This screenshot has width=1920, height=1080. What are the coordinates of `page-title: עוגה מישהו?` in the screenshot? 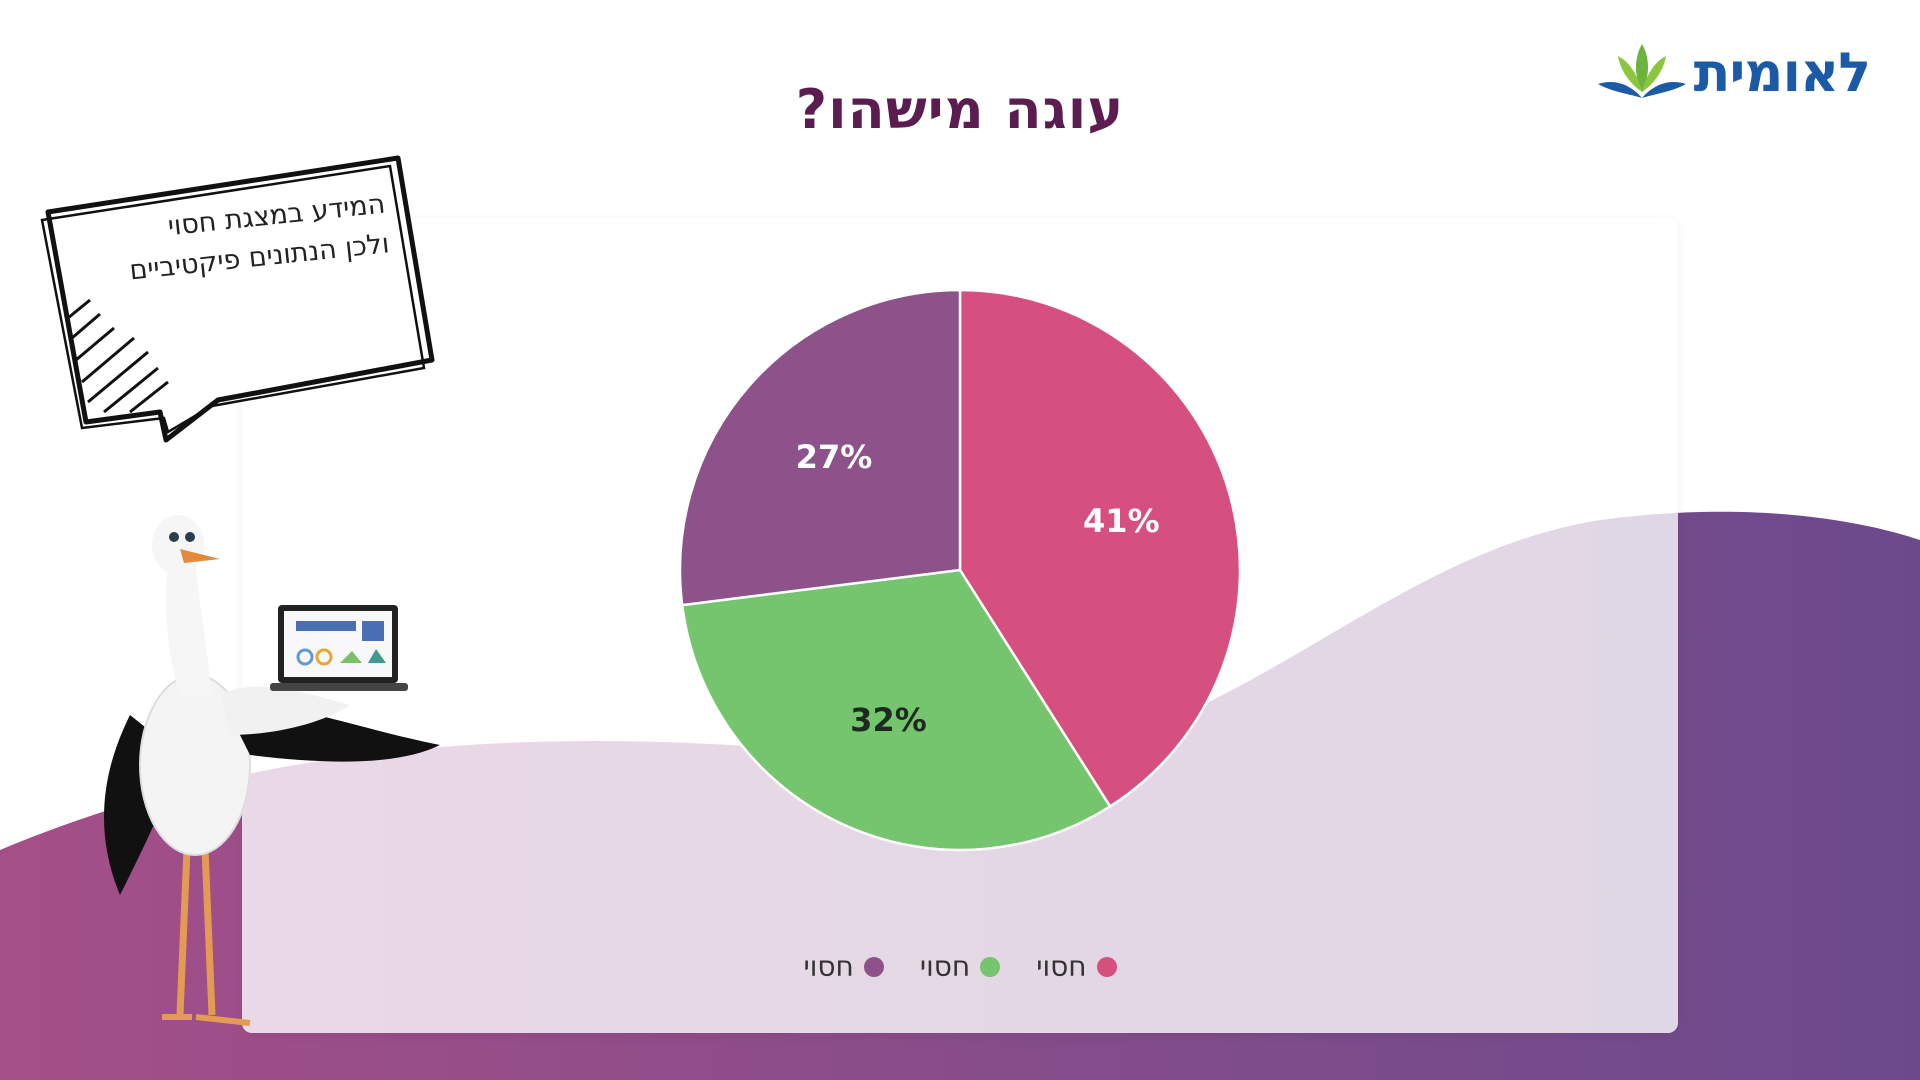 It's located at (960, 109).